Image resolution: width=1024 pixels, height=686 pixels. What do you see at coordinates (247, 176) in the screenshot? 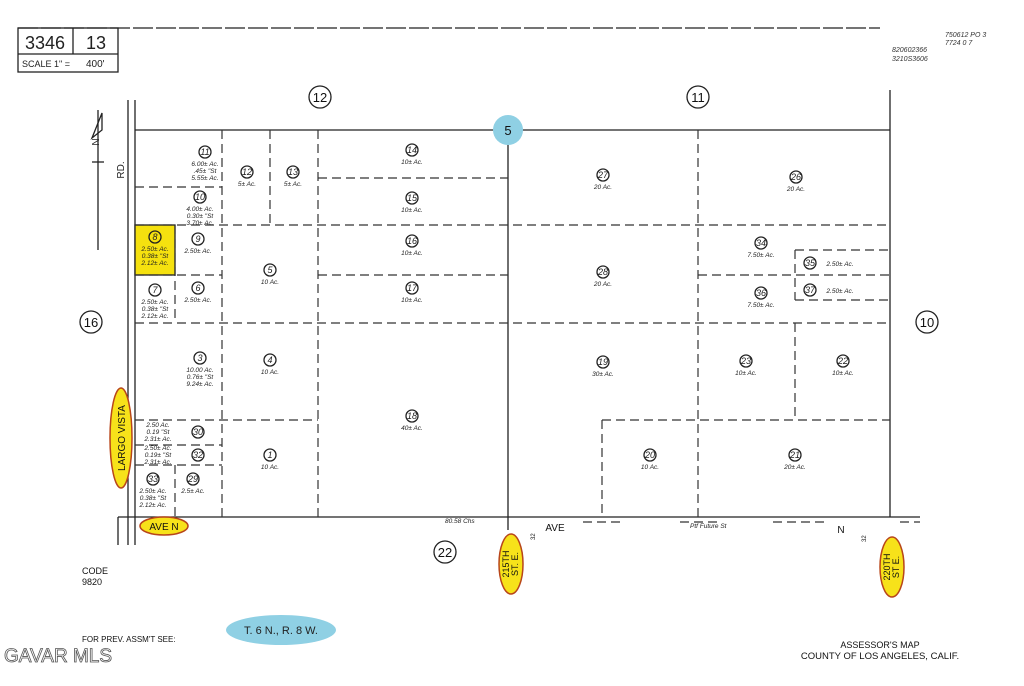
I see `parcel-12: 12 5± Ac.` at bounding box center [247, 176].